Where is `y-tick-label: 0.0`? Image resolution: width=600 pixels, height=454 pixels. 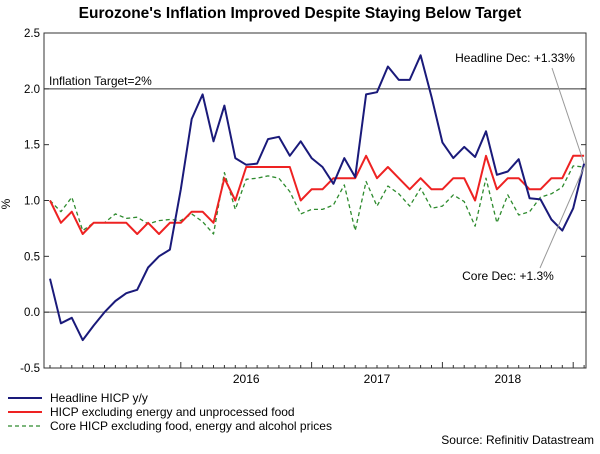 y-tick-label: 0.0 is located at coordinates (32, 313).